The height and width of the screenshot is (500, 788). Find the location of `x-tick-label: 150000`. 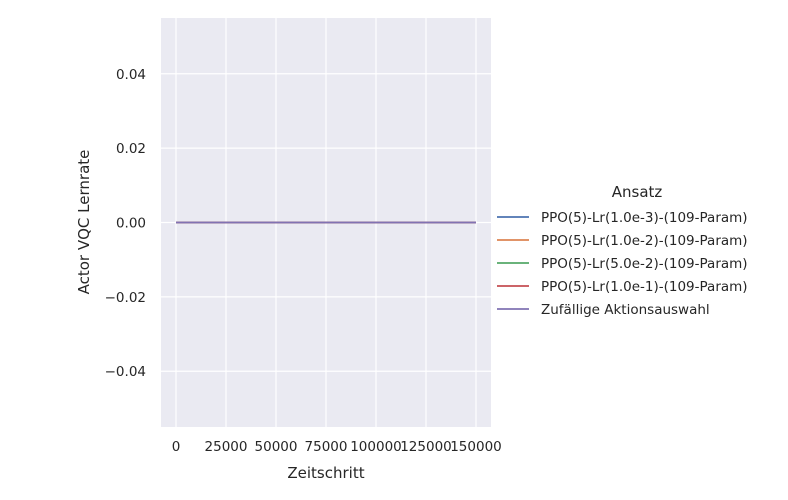

x-tick-label: 150000 is located at coordinates (476, 447).